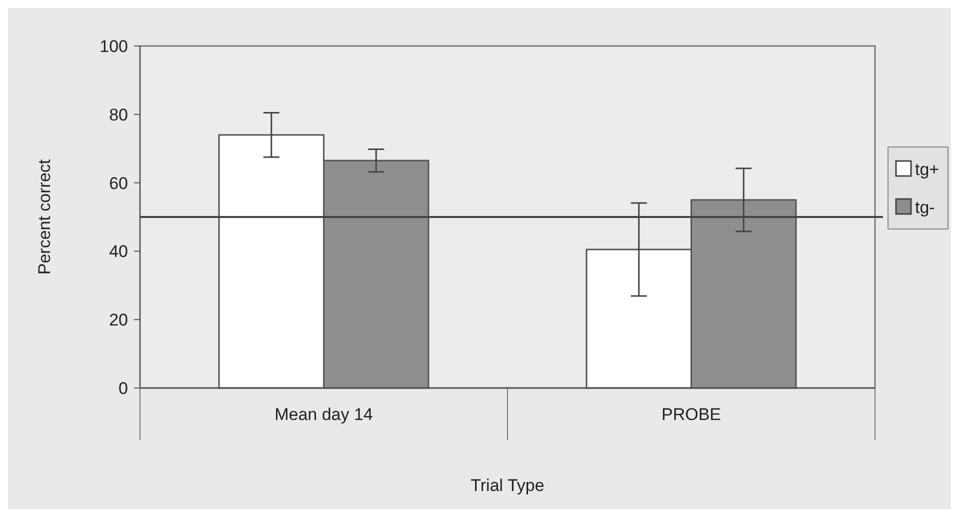 The image size is (959, 517). I want to click on y-tick-label: 0, so click(123, 388).